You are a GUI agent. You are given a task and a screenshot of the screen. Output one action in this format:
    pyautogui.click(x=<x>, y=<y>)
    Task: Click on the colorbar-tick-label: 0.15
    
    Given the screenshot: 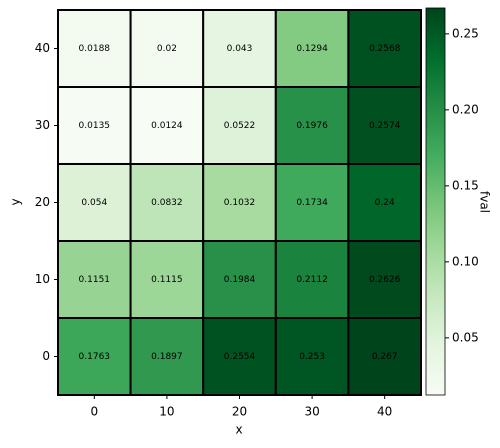 What is the action you would take?
    pyautogui.click(x=465, y=185)
    